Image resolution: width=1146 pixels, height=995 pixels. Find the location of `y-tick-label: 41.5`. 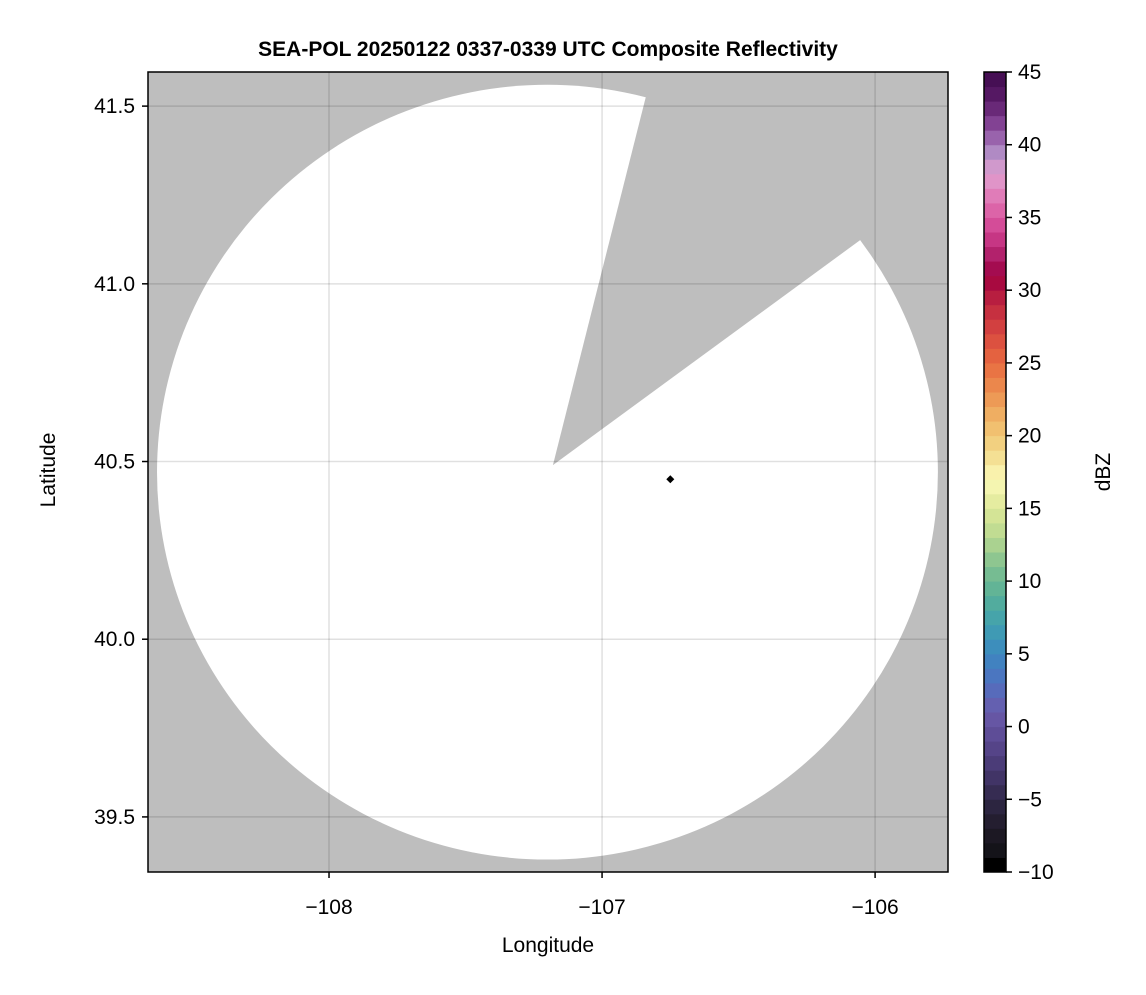

y-tick-label: 41.5 is located at coordinates (114, 106).